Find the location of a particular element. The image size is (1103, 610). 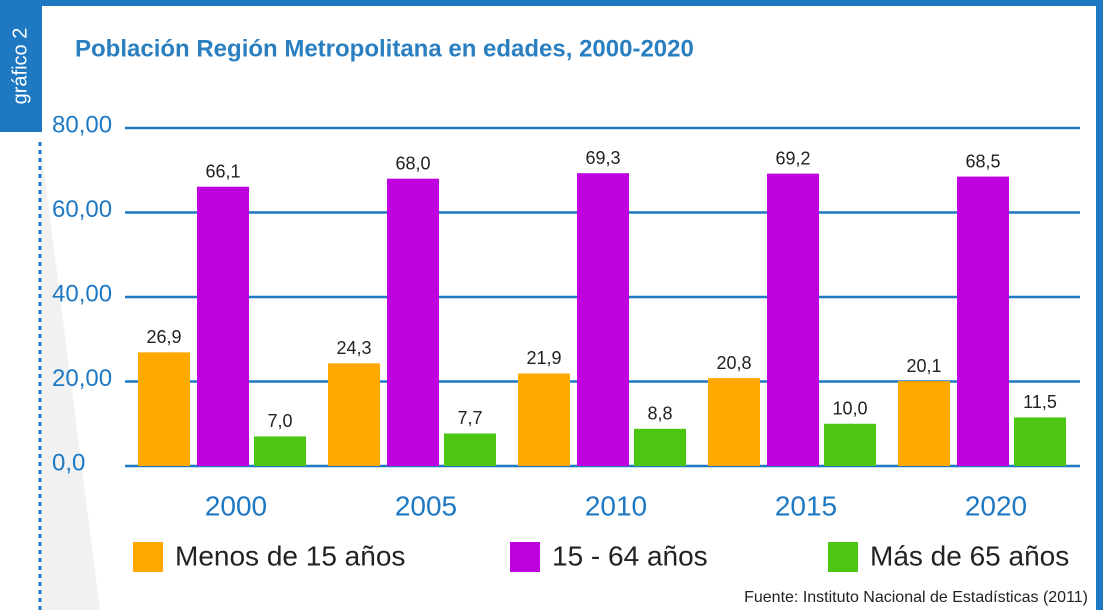

decor-wedge is located at coordinates (70, 375).